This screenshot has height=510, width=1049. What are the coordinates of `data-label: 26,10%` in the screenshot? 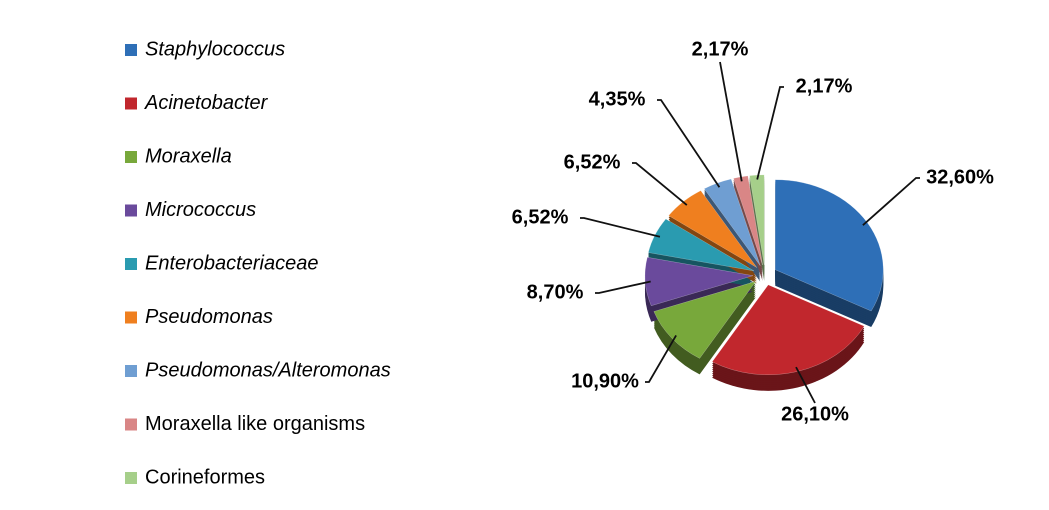 It's located at (815, 414).